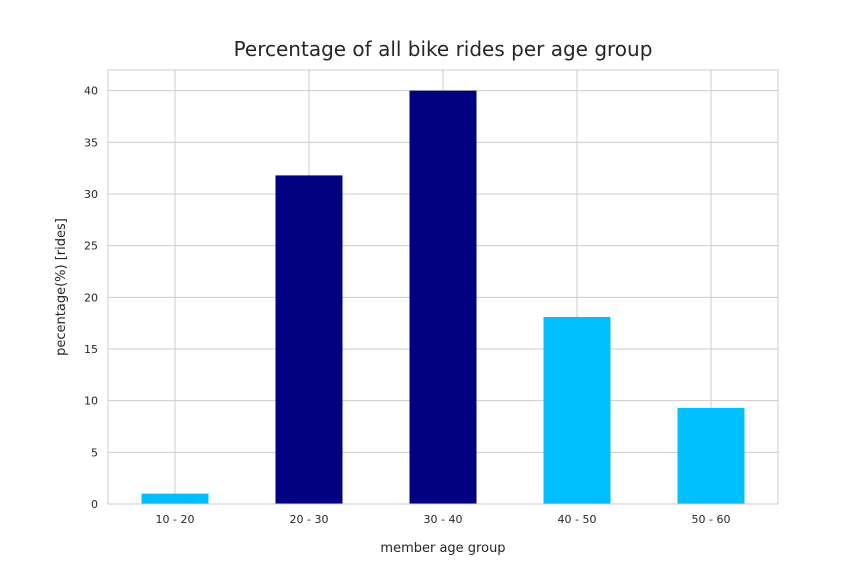 Image resolution: width=864 pixels, height=580 pixels. What do you see at coordinates (61, 287) in the screenshot?
I see `y-axis-label: pecentage(%) [rides]` at bounding box center [61, 287].